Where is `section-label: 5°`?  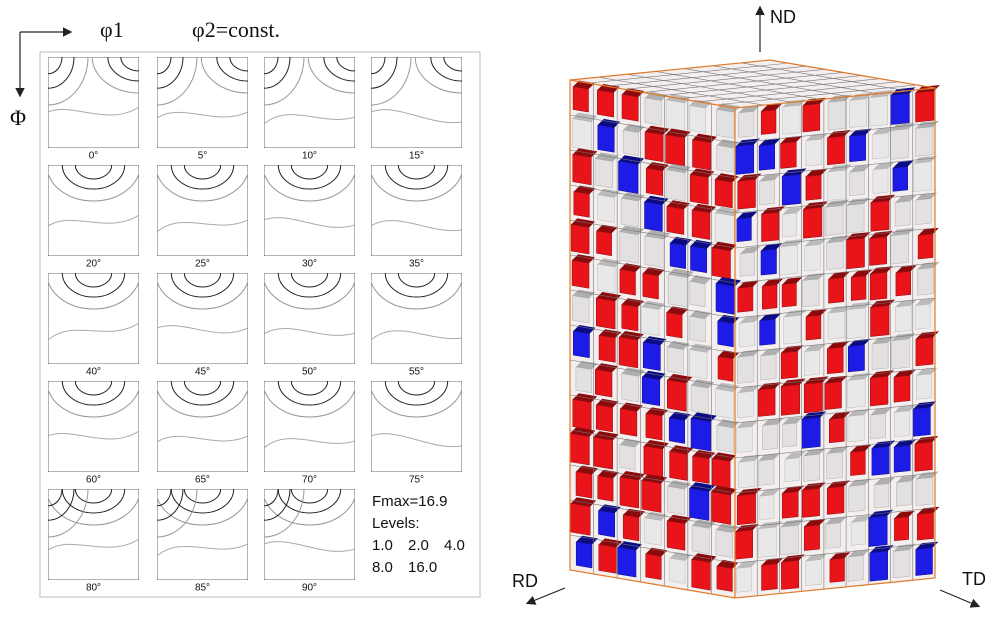
section-label: 5° is located at coordinates (203, 156).